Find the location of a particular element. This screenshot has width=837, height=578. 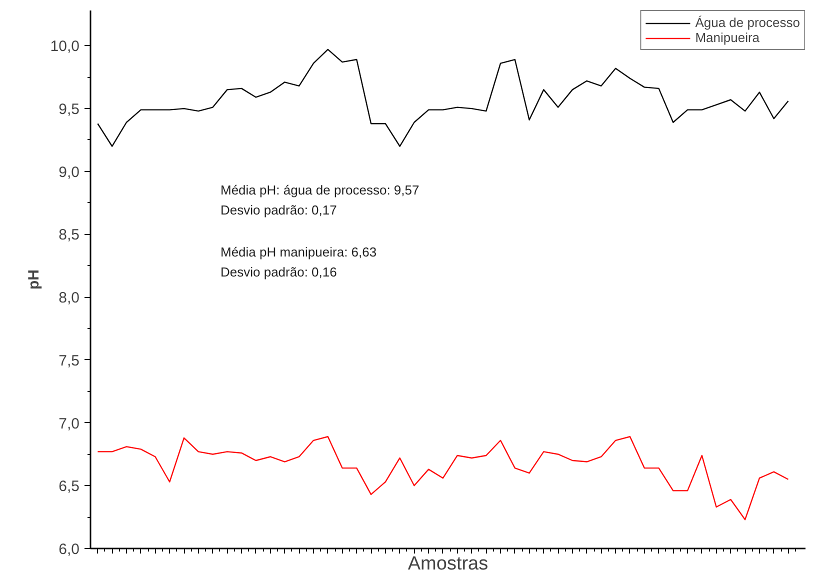

x-axis-title: Amostras is located at coordinates (448, 564).